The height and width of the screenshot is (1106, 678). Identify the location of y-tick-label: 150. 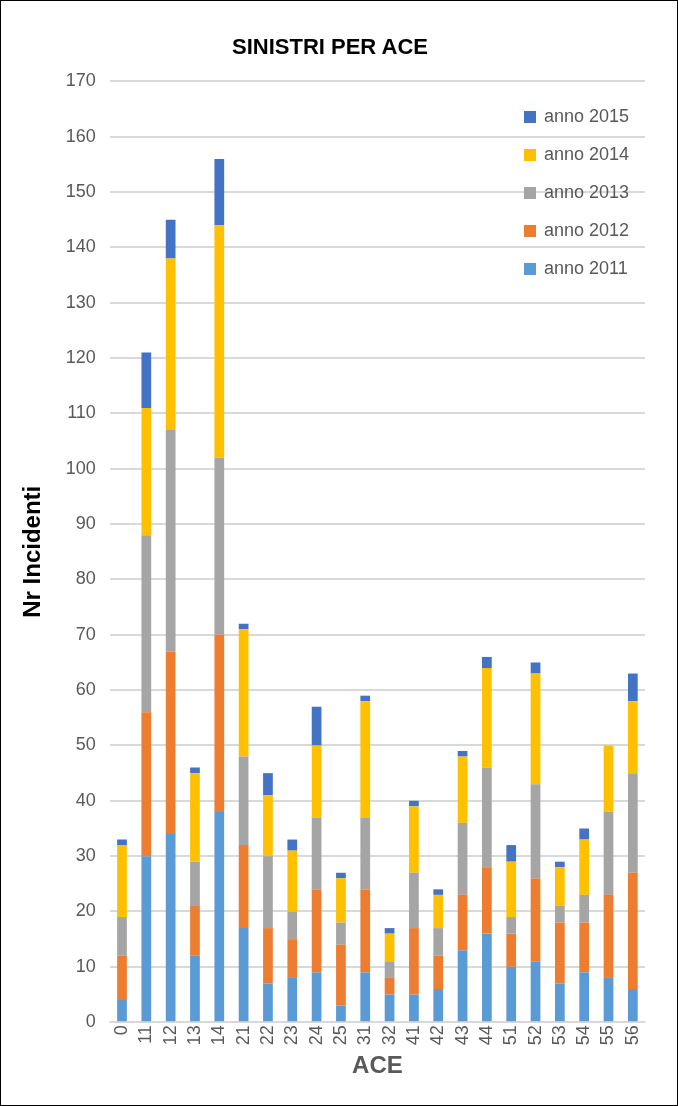
(80, 191).